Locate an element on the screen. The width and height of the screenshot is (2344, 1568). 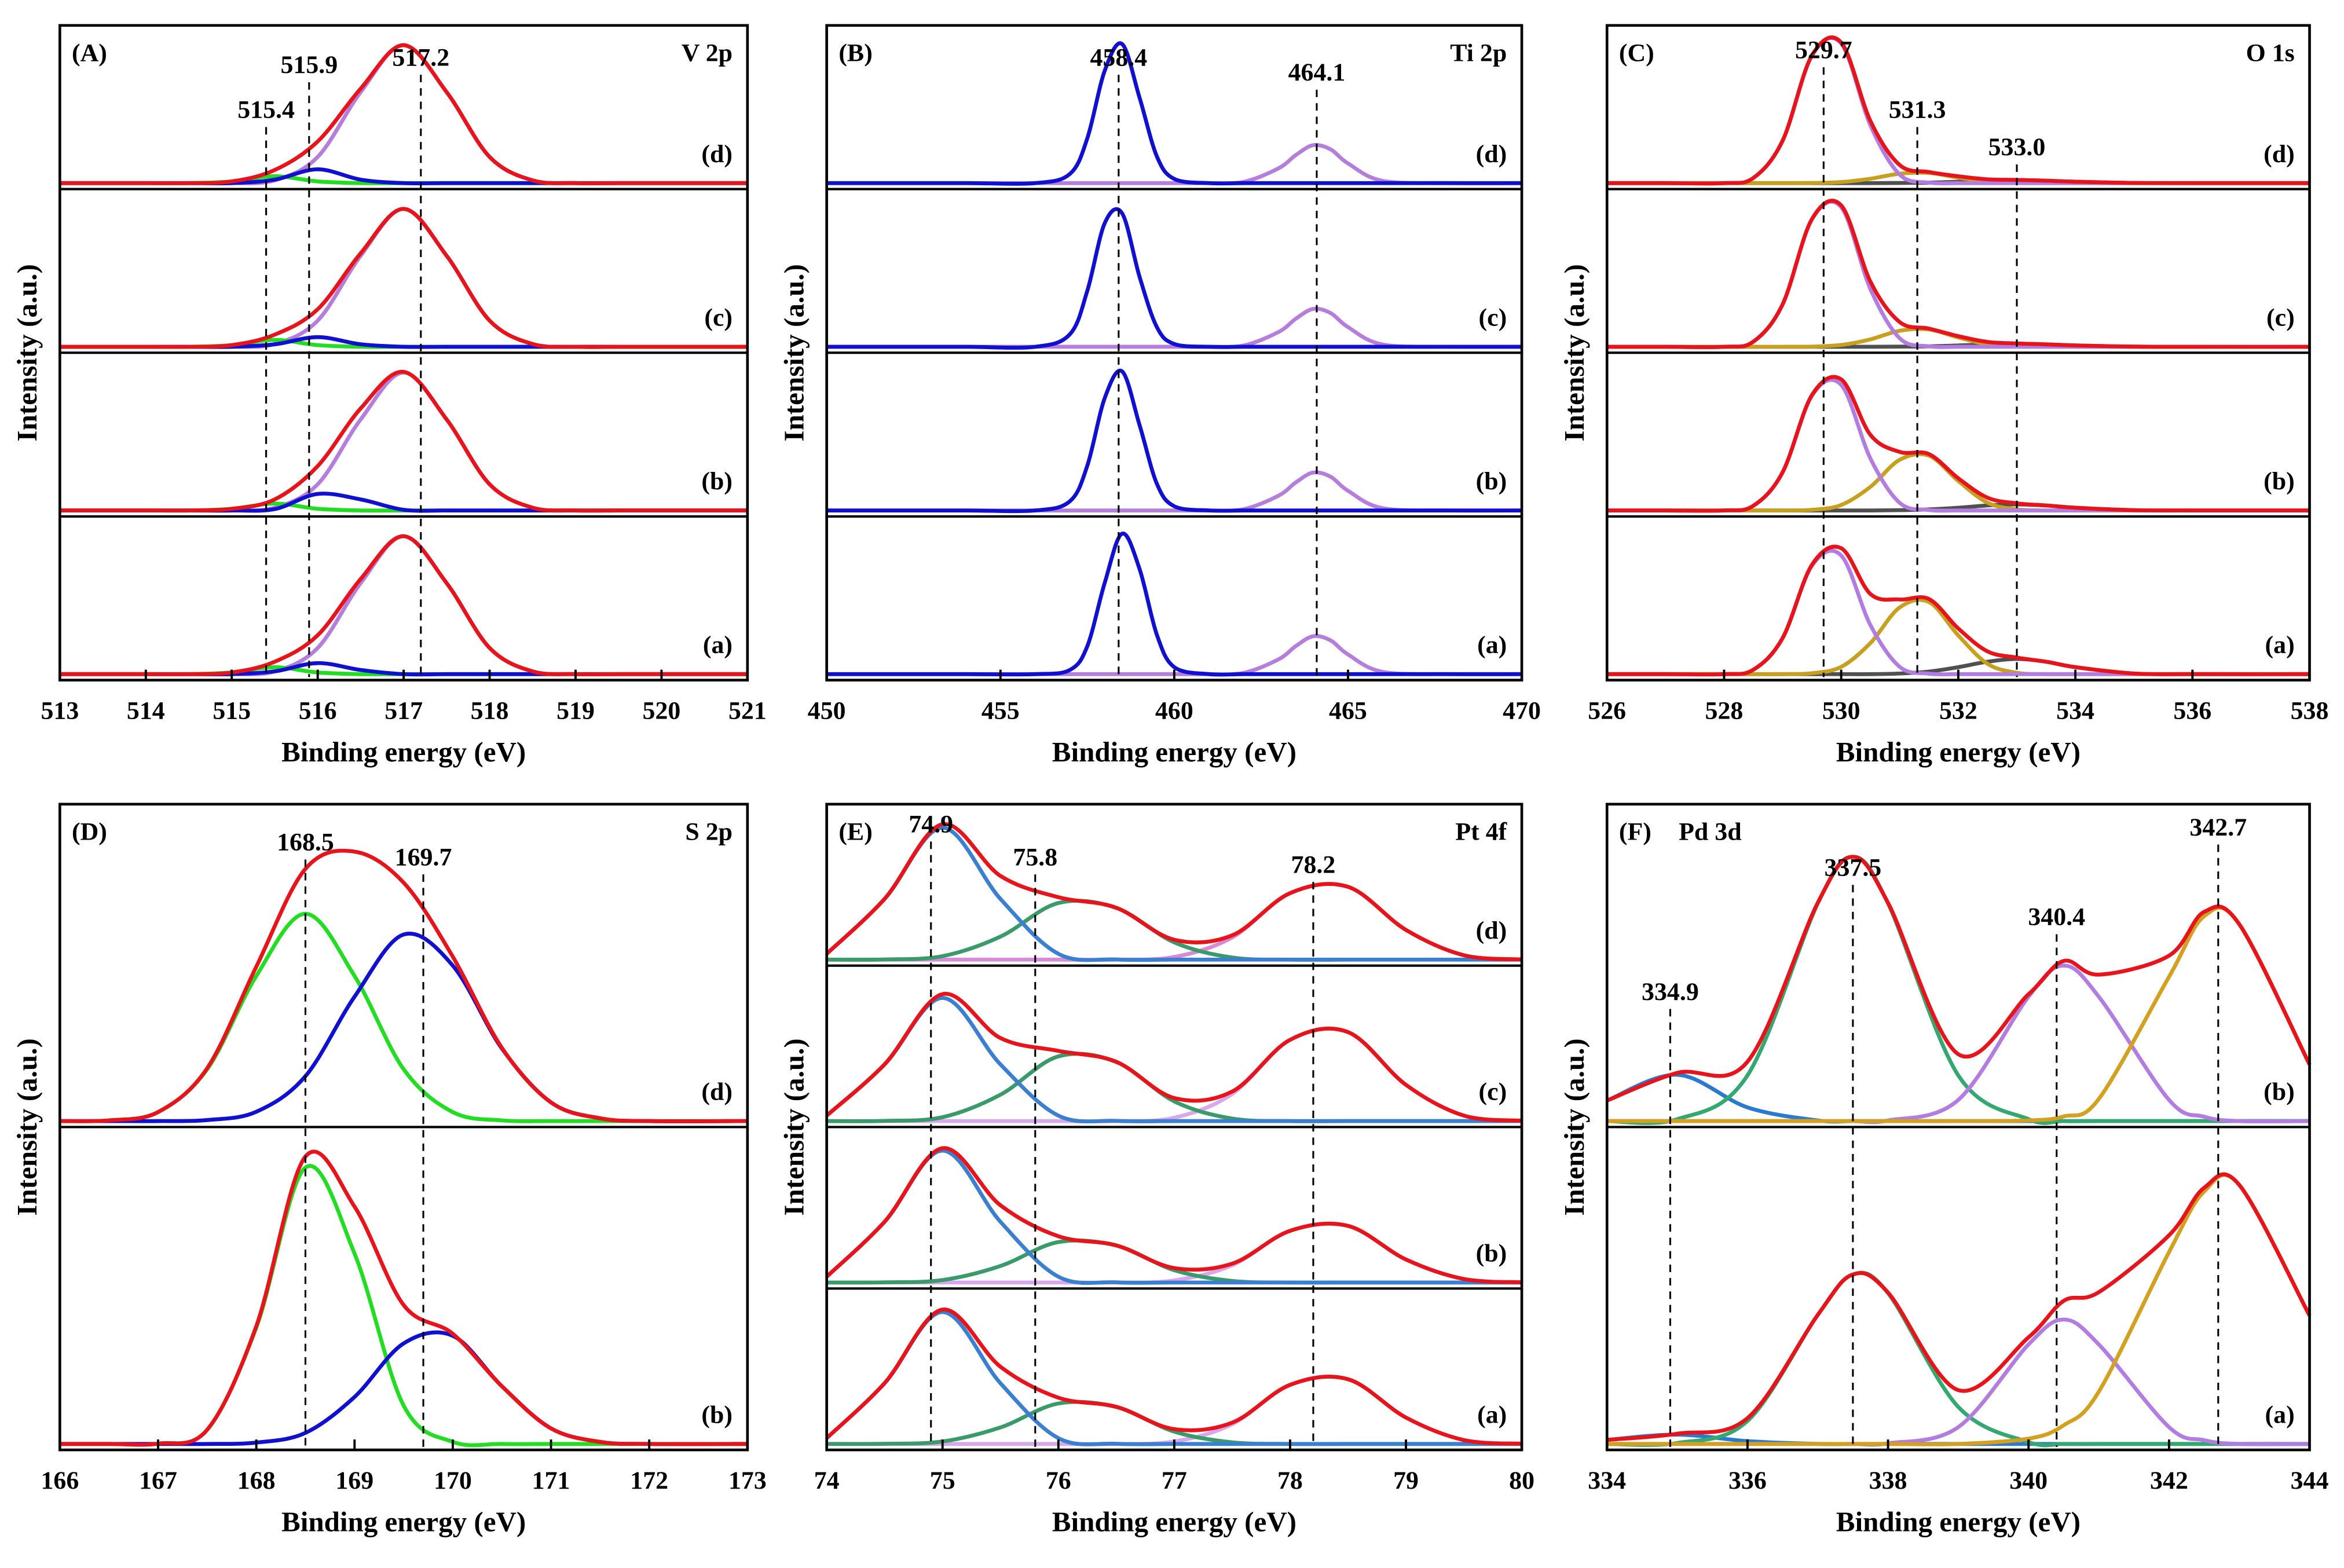
x-tick-label: 75 is located at coordinates (942, 1480).